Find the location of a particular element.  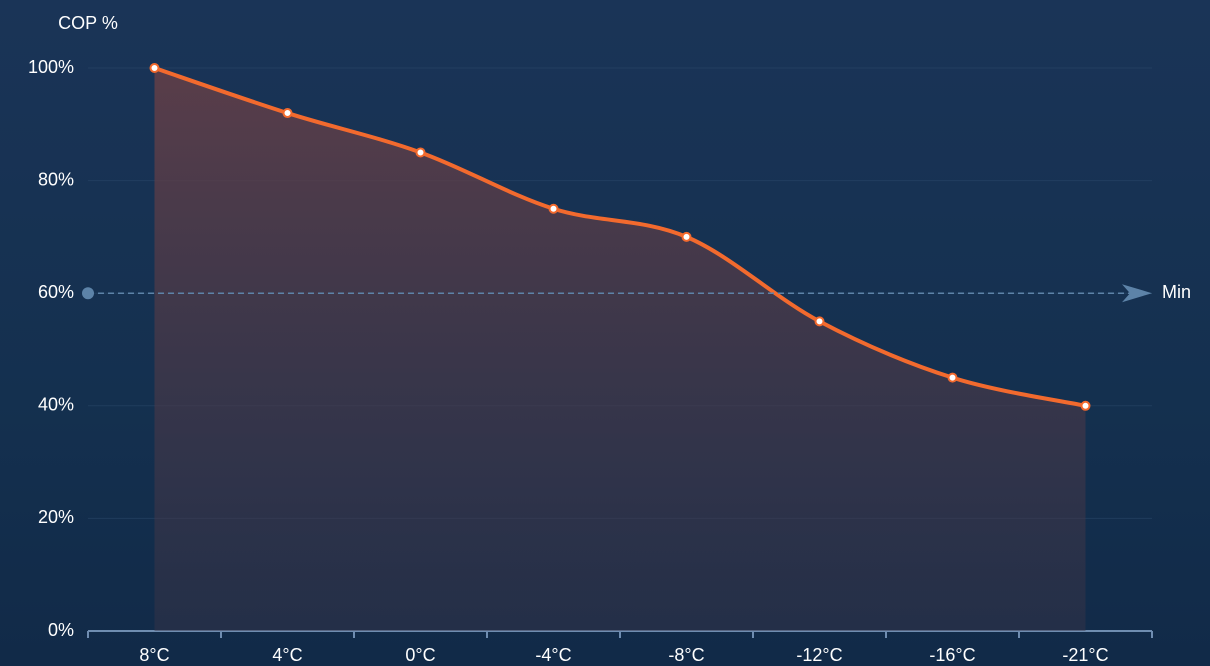

x-tick-label: -16°C is located at coordinates (952, 655).